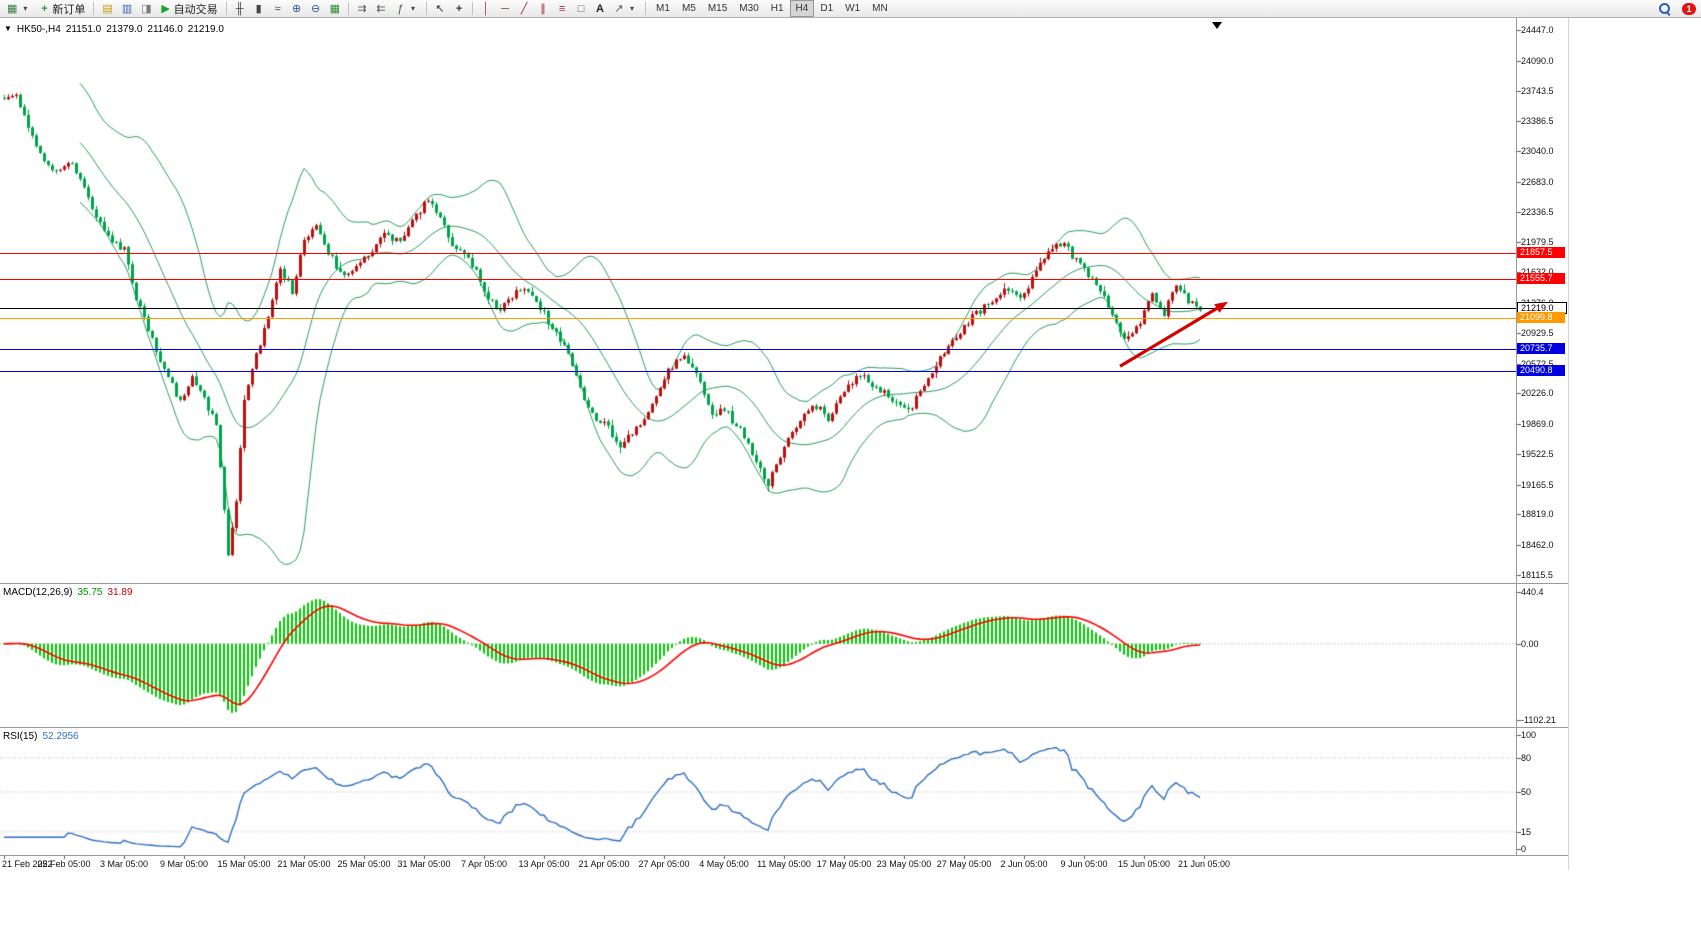 The height and width of the screenshot is (945, 1701). What do you see at coordinates (381, 9) in the screenshot?
I see `chart-shift-button: ⇇` at bounding box center [381, 9].